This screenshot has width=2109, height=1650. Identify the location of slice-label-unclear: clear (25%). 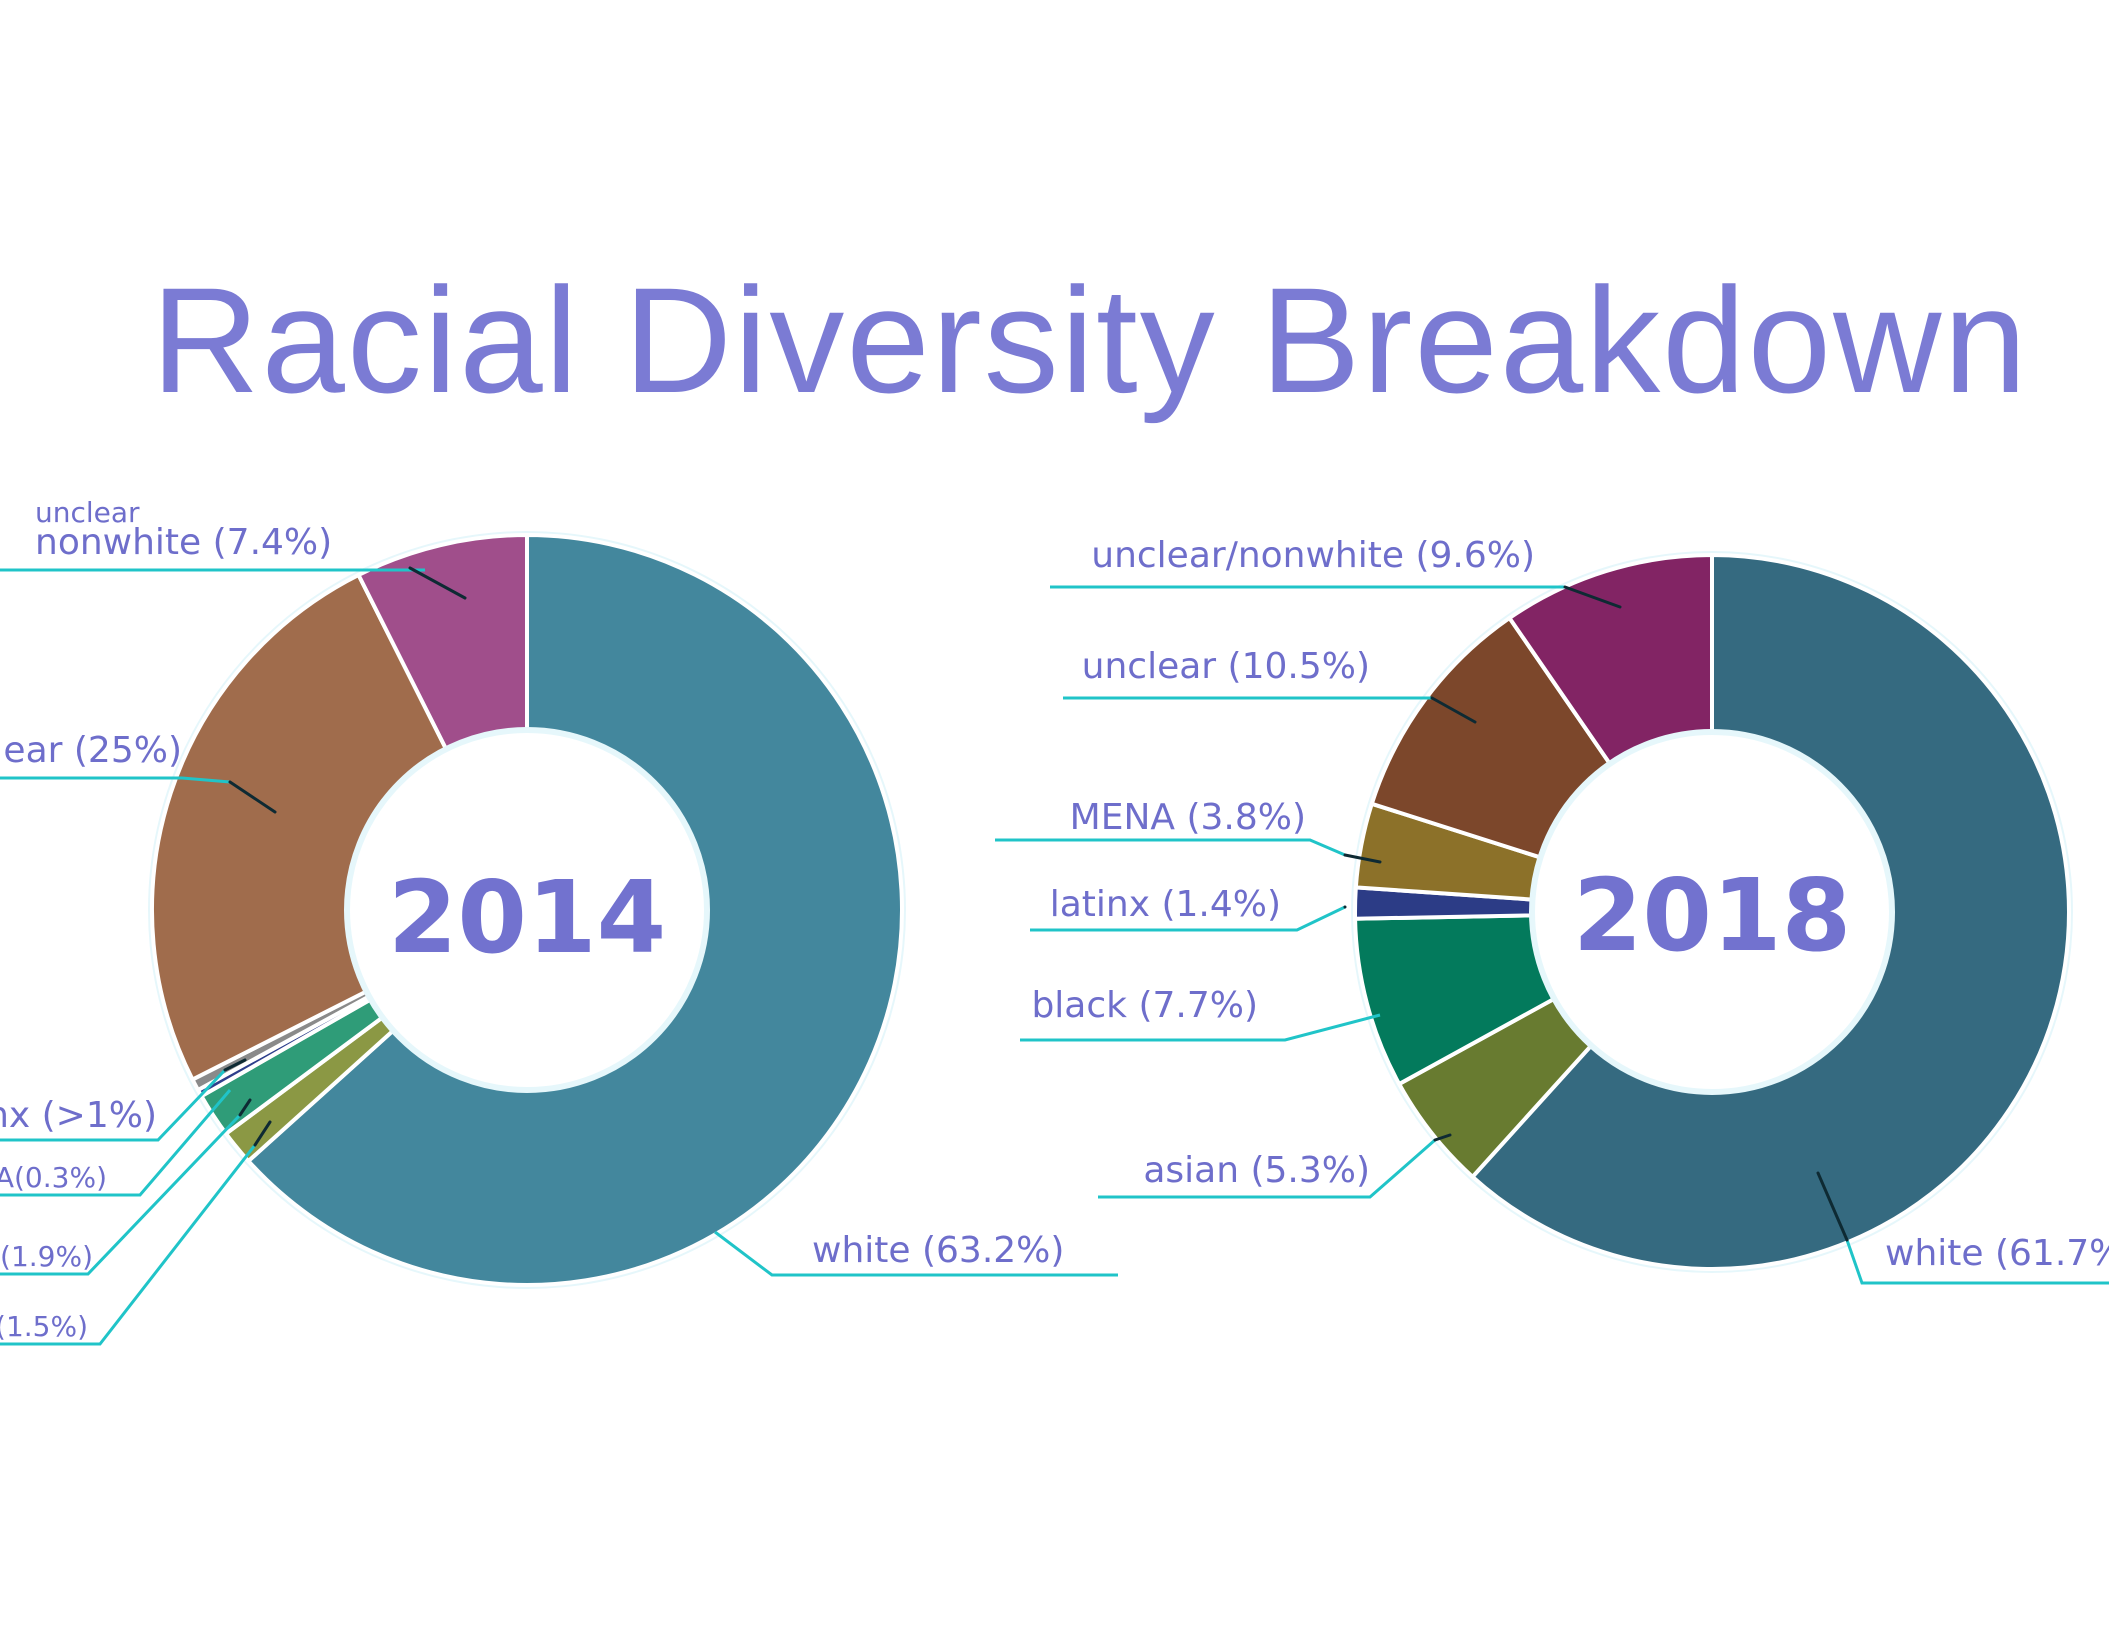
(91, 750).